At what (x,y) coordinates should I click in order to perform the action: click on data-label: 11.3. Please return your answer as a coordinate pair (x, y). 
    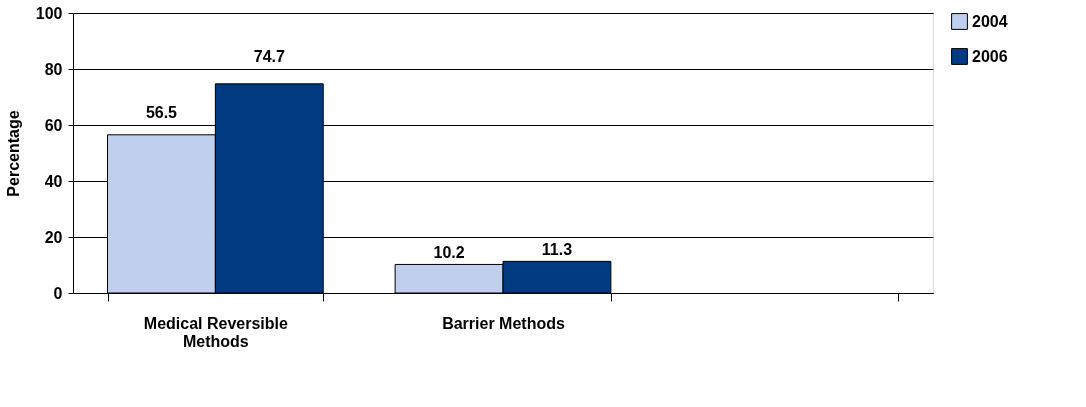
    Looking at the image, I should click on (557, 250).